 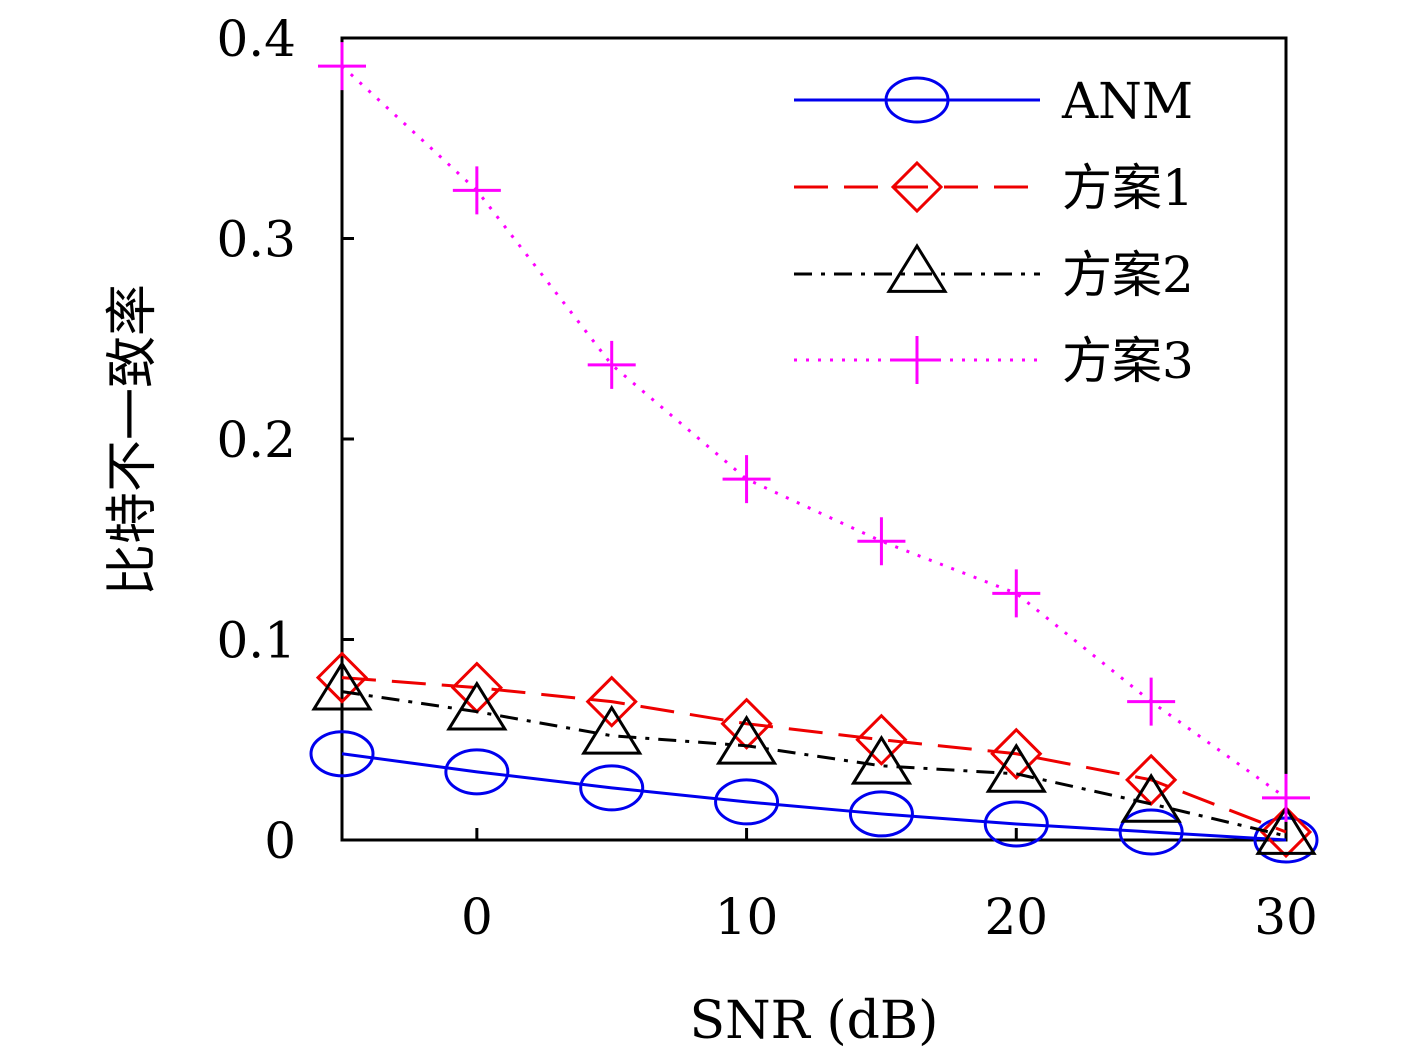 What do you see at coordinates (1286, 917) in the screenshot?
I see `x-tick-label: 30` at bounding box center [1286, 917].